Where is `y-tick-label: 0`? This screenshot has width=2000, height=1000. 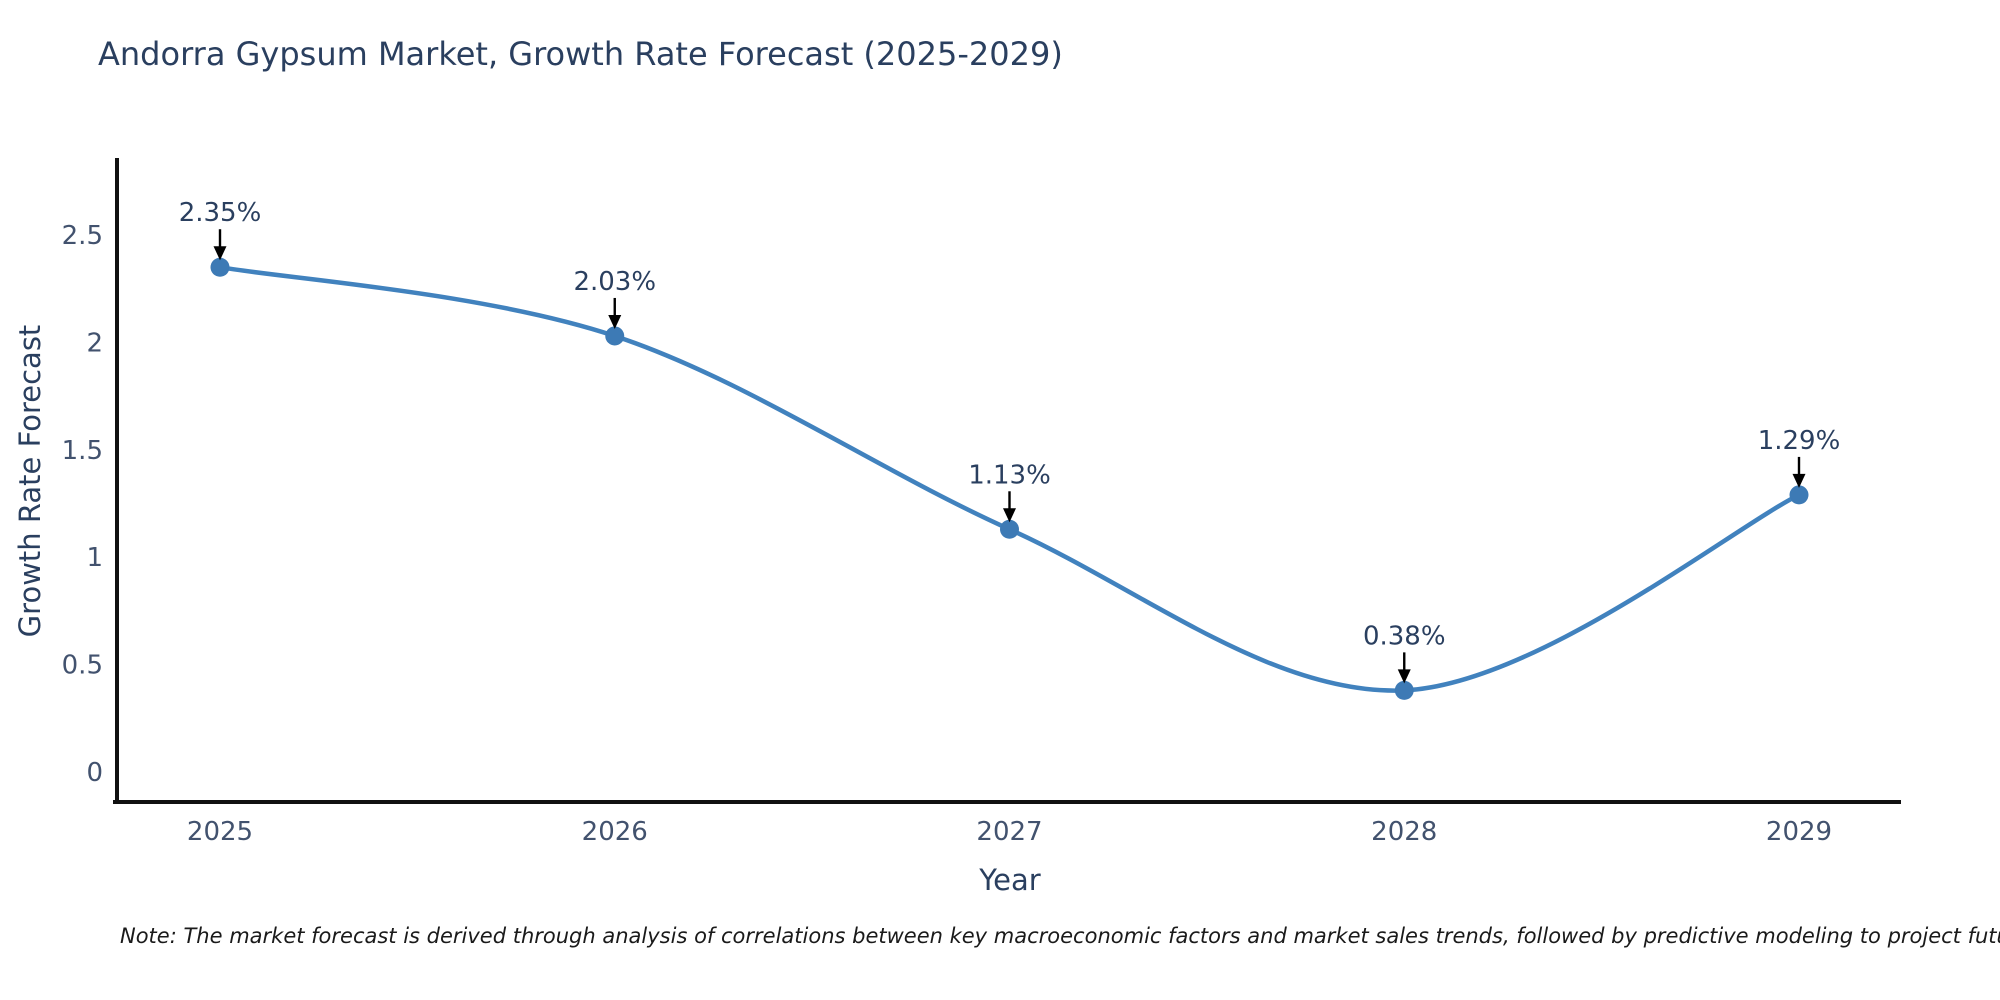 y-tick-label: 0 is located at coordinates (94, 773).